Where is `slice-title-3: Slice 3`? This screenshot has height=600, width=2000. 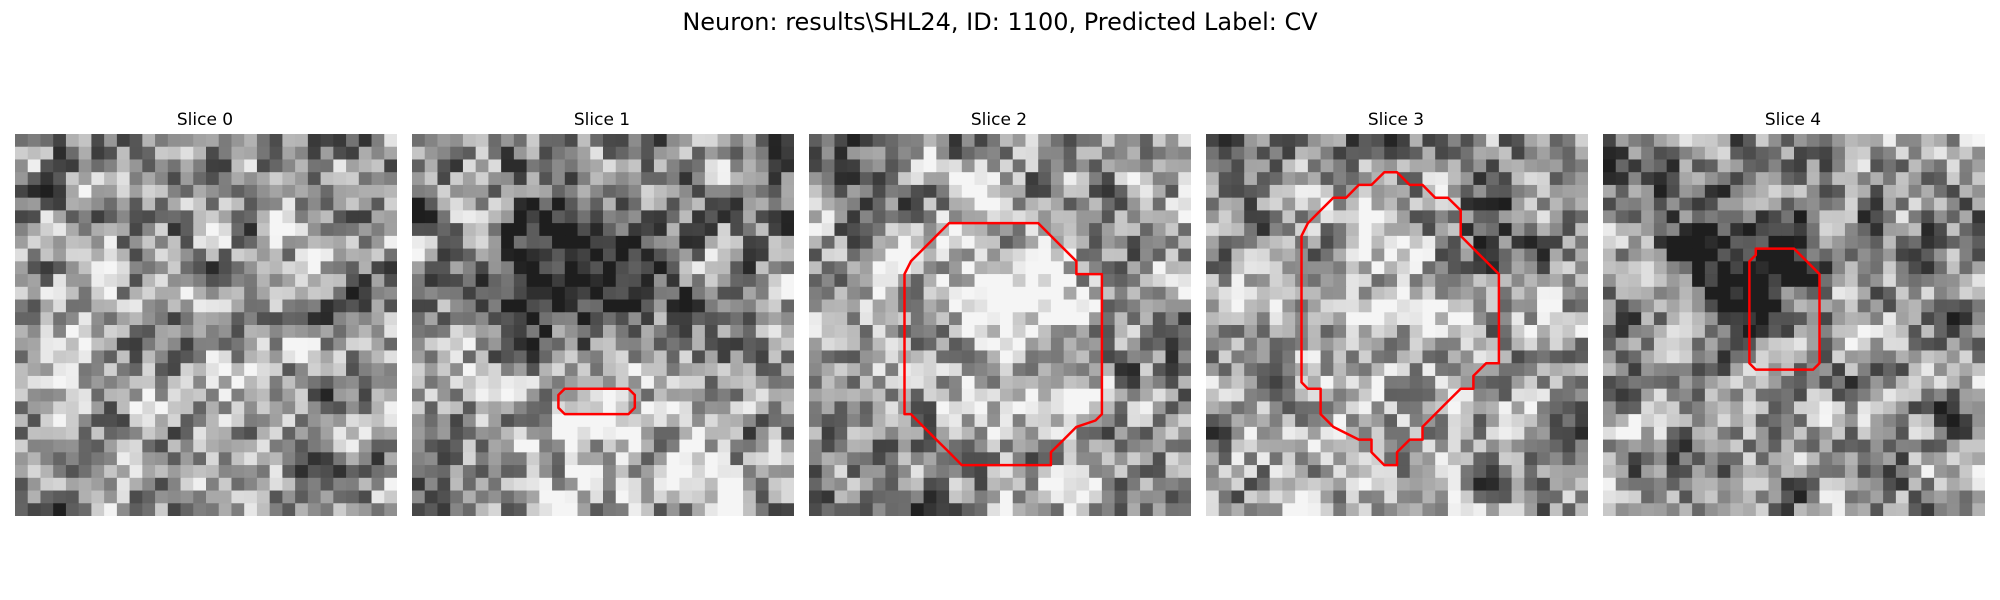
slice-title-3: Slice 3 is located at coordinates (1396, 120).